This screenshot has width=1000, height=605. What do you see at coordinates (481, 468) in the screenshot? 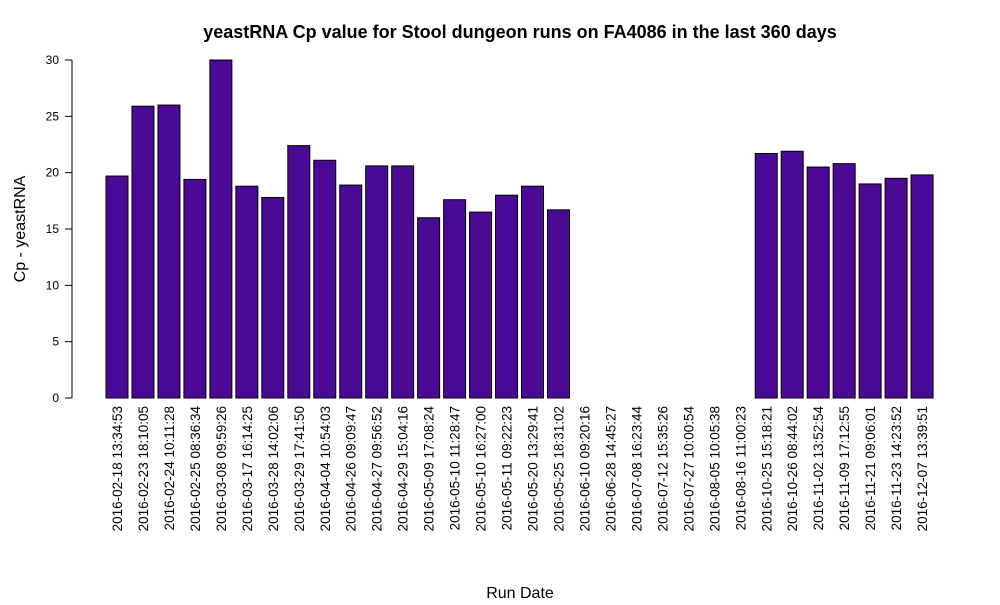
I see `x-tick-label: 2016-05-10 16:27:00` at bounding box center [481, 468].